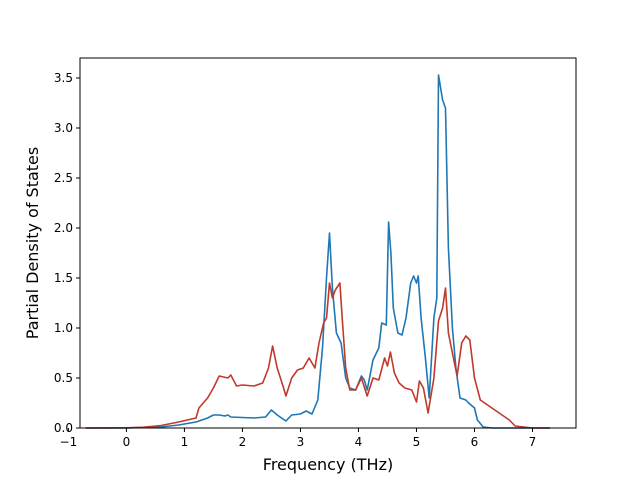  What do you see at coordinates (63, 378) in the screenshot?
I see `y-tick-label: 0.5` at bounding box center [63, 378].